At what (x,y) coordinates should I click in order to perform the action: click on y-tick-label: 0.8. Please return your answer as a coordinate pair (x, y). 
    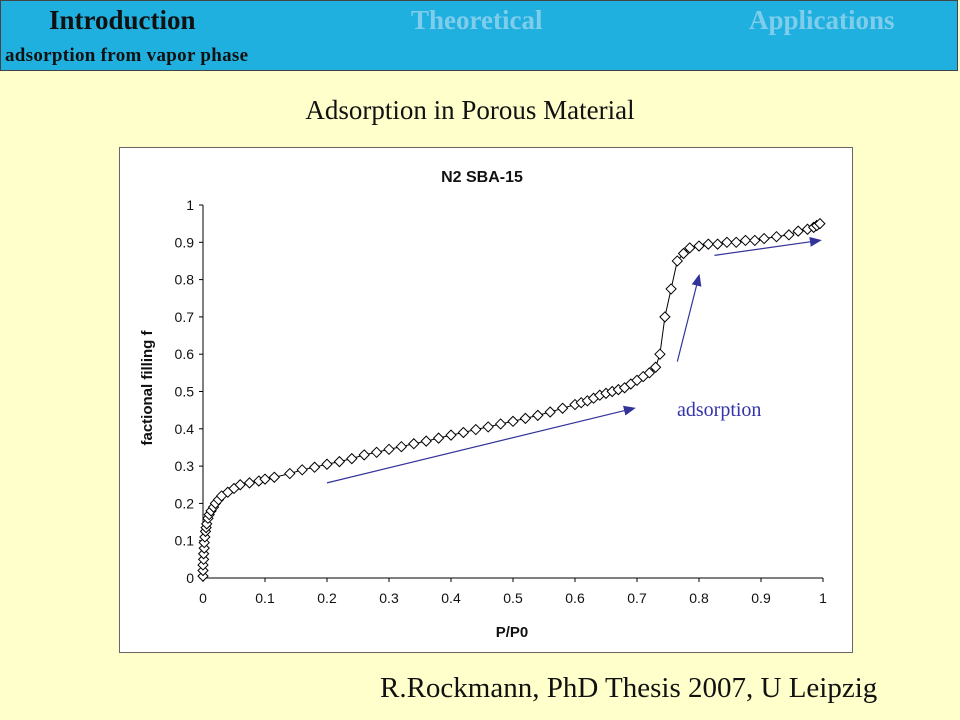
    Looking at the image, I should click on (185, 280).